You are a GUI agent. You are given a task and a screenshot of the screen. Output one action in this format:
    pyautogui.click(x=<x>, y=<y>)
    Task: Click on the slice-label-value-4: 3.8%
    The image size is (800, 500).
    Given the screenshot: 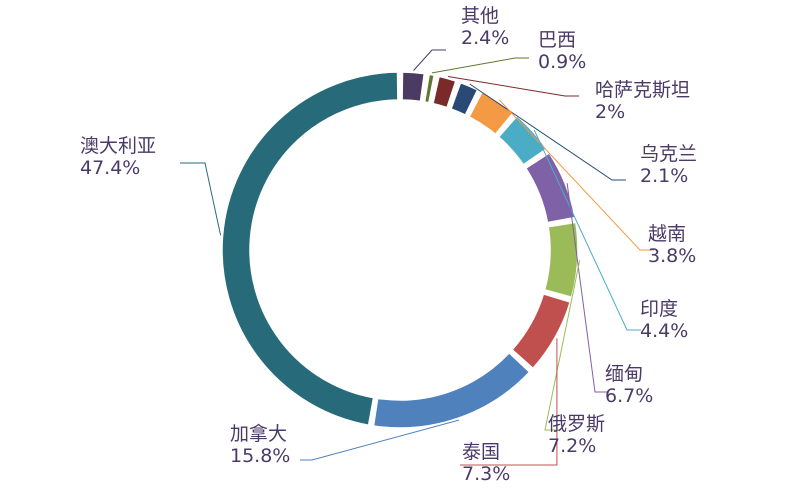 What is the action you would take?
    pyautogui.click(x=672, y=256)
    